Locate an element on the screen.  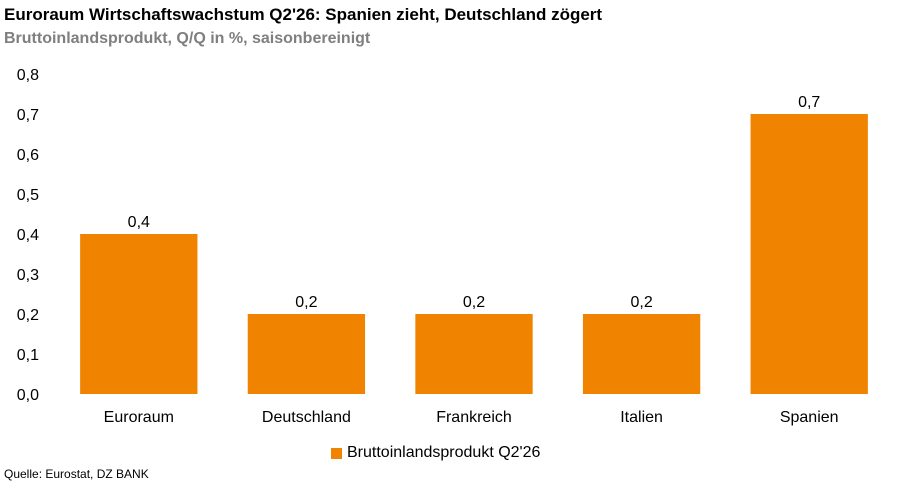
x-tick-label: Euroraum is located at coordinates (139, 417).